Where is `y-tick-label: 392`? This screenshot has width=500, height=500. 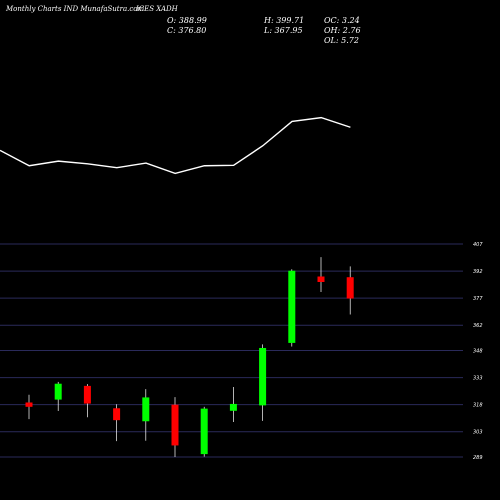
y-tick-label: 392 is located at coordinates (478, 272).